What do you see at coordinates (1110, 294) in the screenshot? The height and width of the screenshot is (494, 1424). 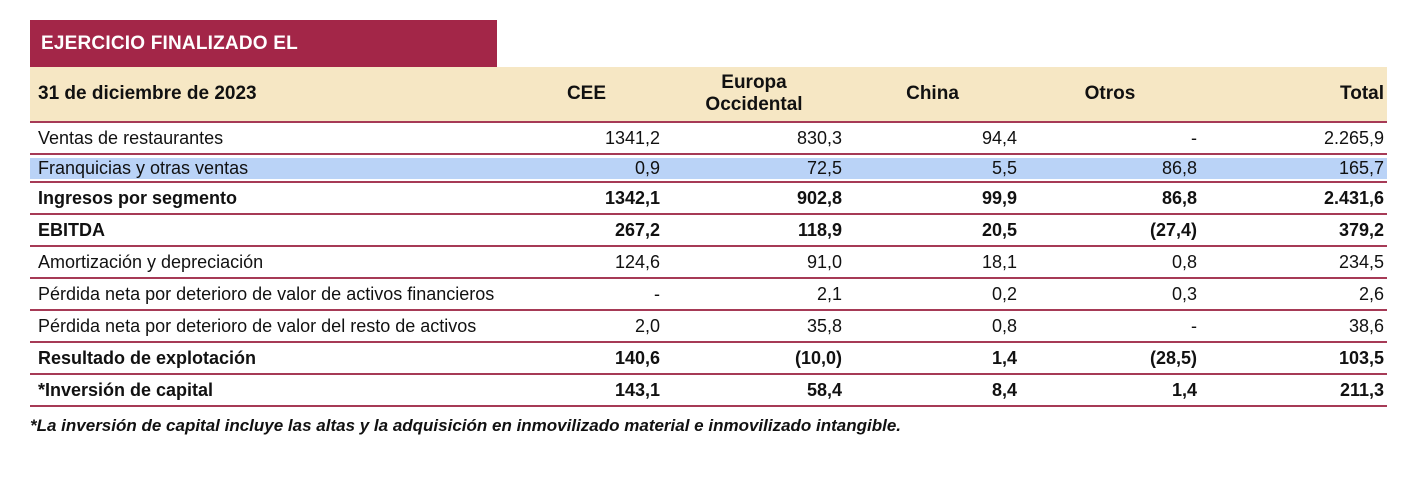 I see `cell-otros: 0,3` at bounding box center [1110, 294].